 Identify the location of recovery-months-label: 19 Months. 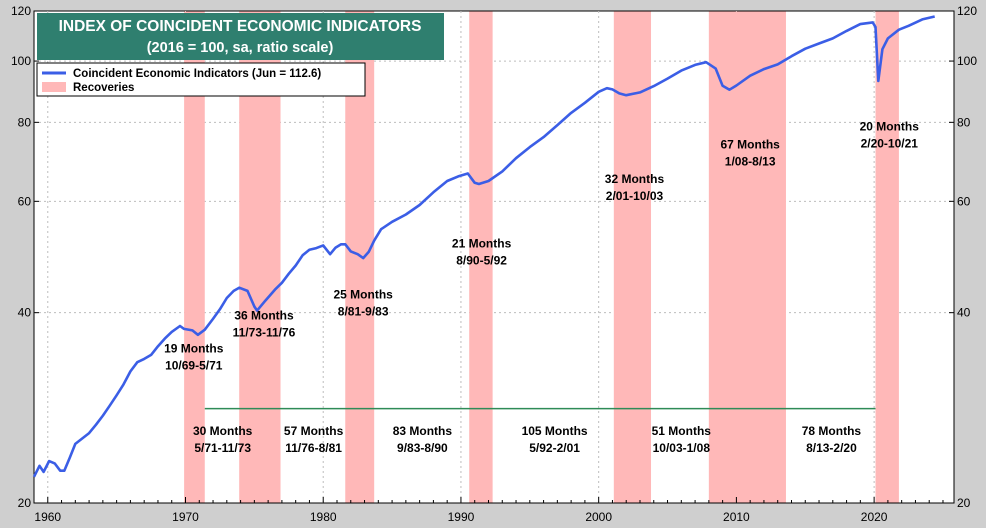
(194, 348).